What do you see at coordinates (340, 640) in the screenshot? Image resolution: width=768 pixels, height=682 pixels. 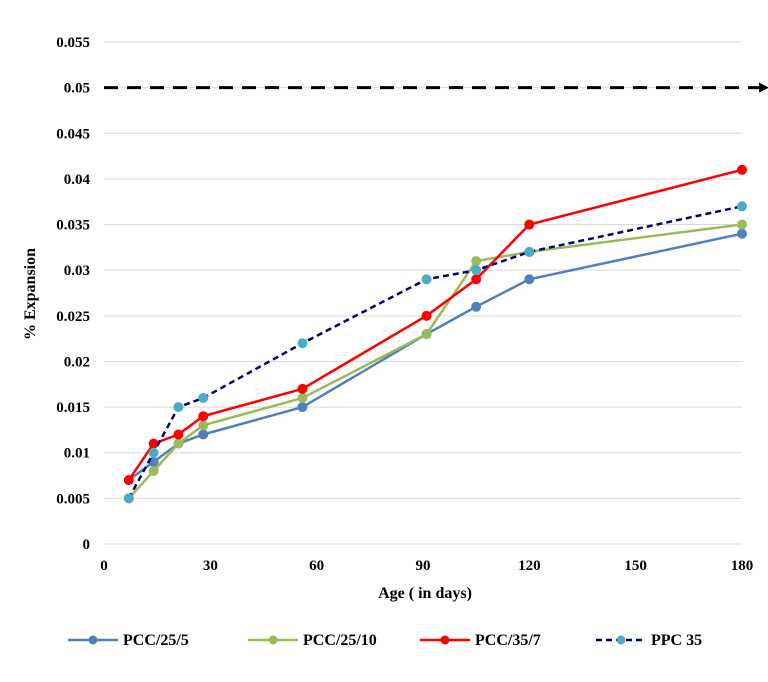 I see `legend-label: PCC/25/10` at bounding box center [340, 640].